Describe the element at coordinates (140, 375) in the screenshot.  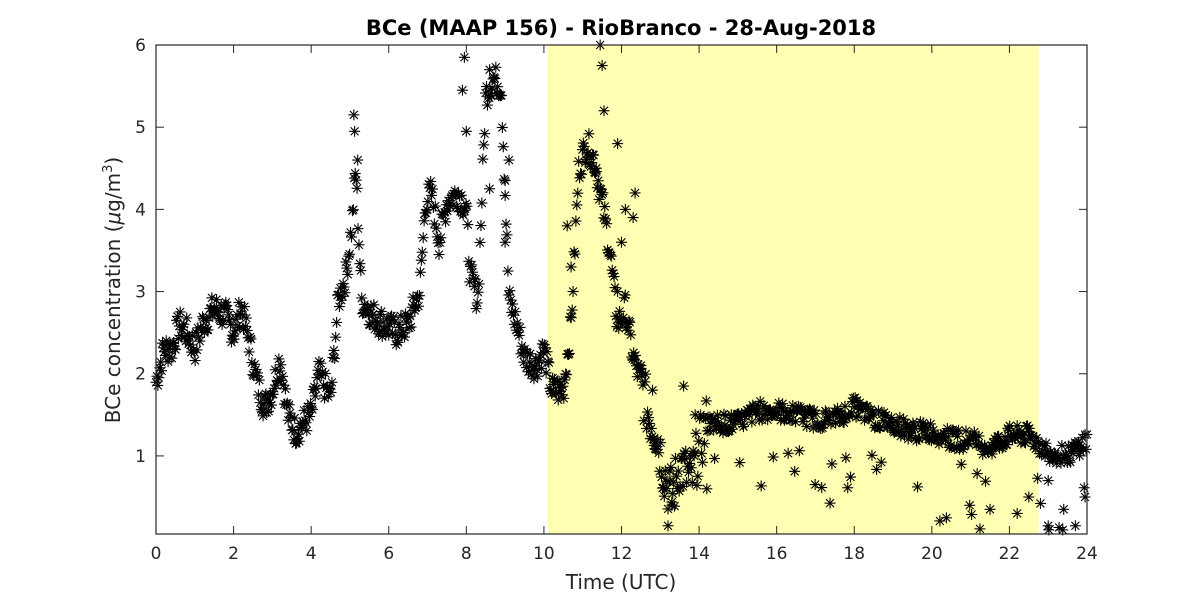
I see `y-tick-label: 2` at that location.